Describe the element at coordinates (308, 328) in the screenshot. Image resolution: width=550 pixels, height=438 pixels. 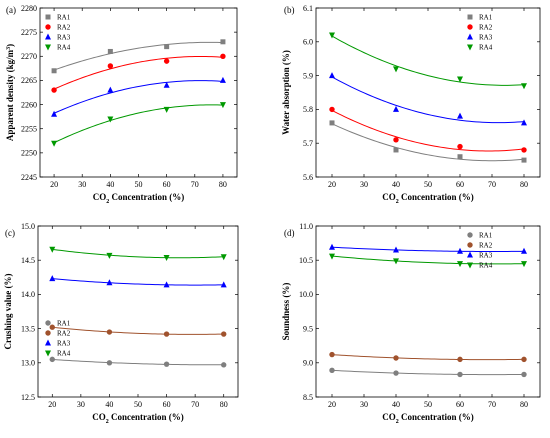
I see `y-tick-label: 9.5` at that location.